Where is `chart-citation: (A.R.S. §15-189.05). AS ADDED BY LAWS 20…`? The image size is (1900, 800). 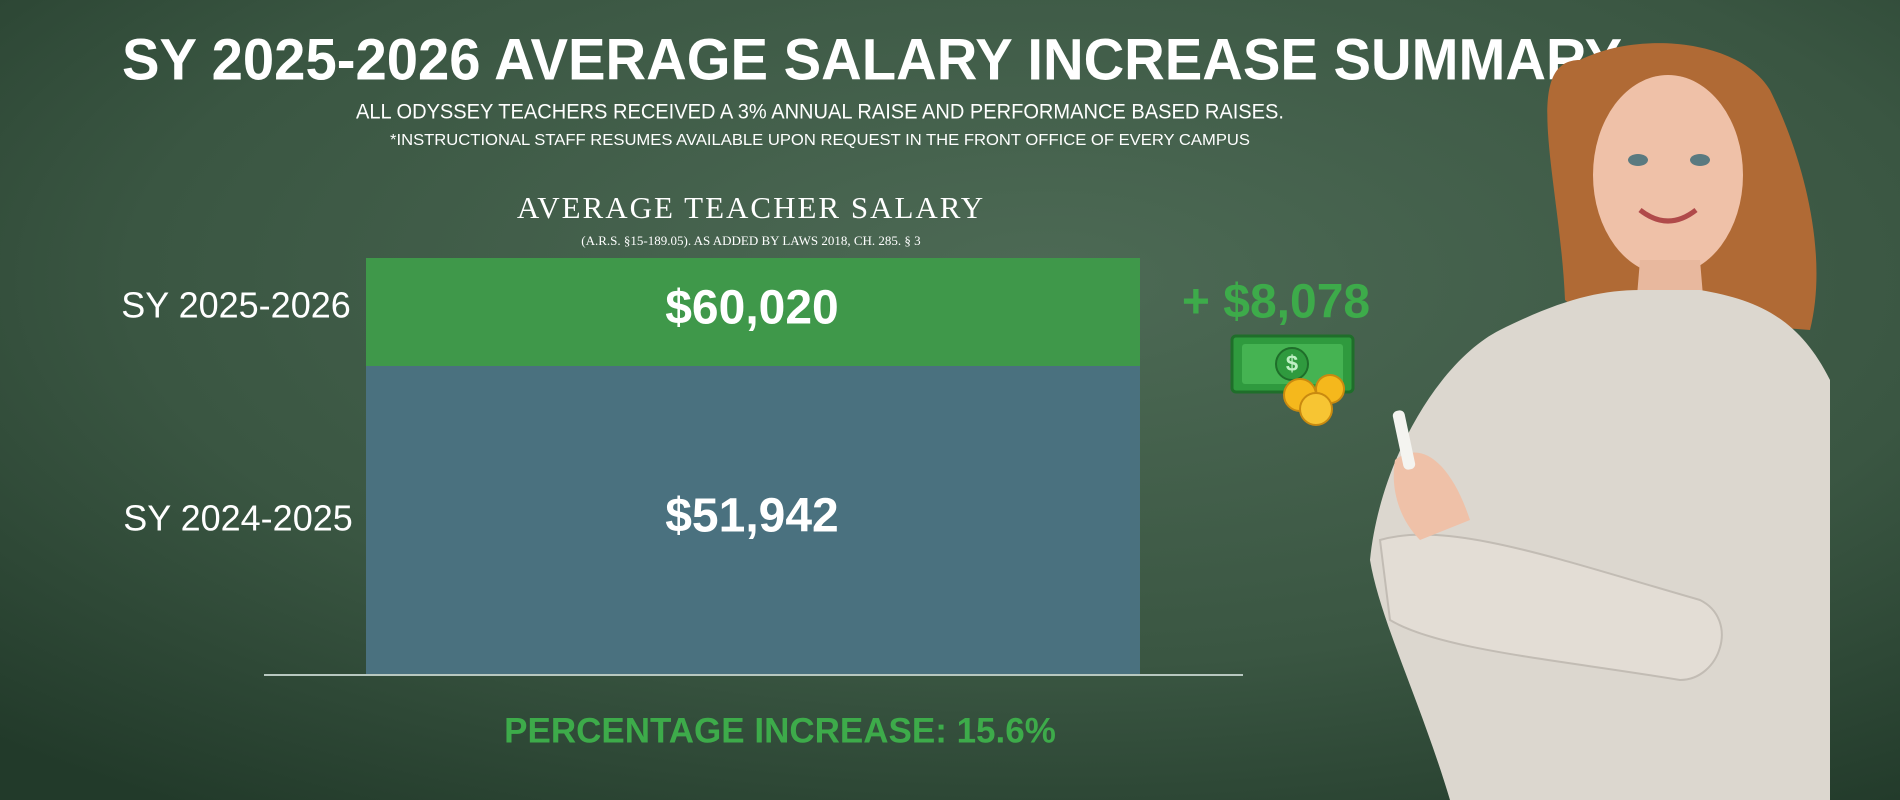
chart-citation: (A.R.S. §15-189.05). AS ADDED BY LAWS 20… is located at coordinates (750, 240).